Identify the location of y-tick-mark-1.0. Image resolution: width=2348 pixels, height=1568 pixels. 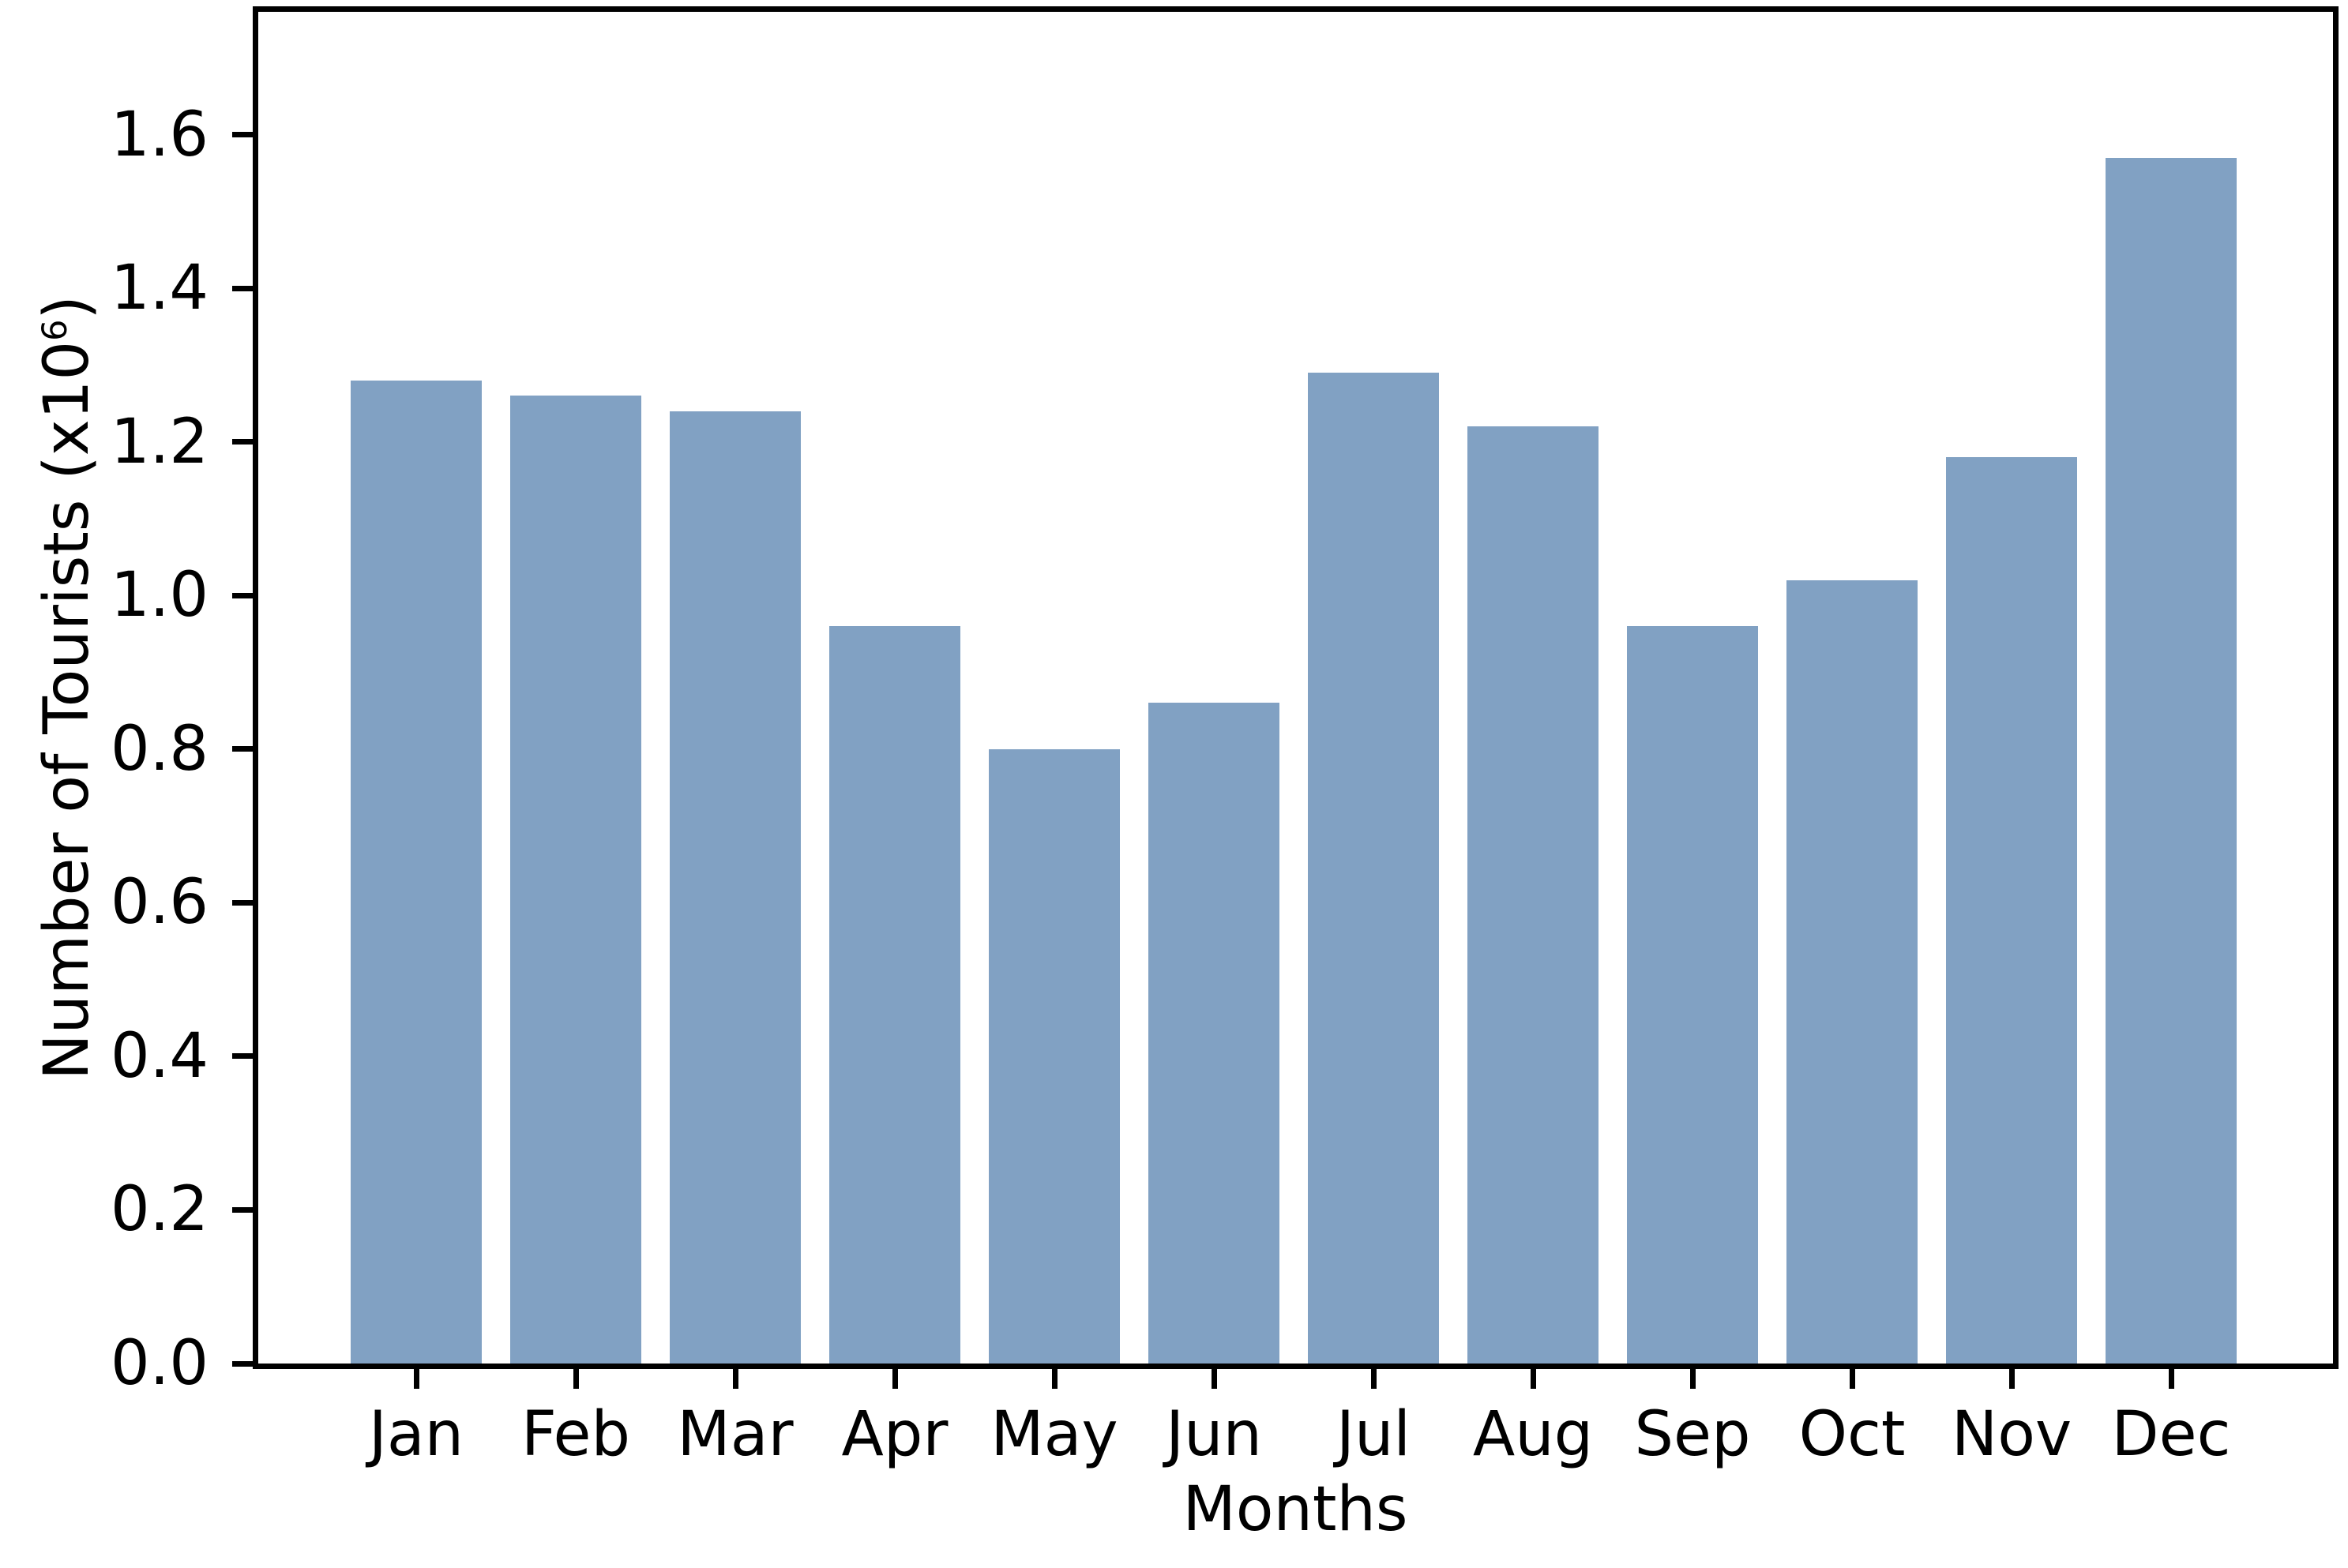
(242, 595).